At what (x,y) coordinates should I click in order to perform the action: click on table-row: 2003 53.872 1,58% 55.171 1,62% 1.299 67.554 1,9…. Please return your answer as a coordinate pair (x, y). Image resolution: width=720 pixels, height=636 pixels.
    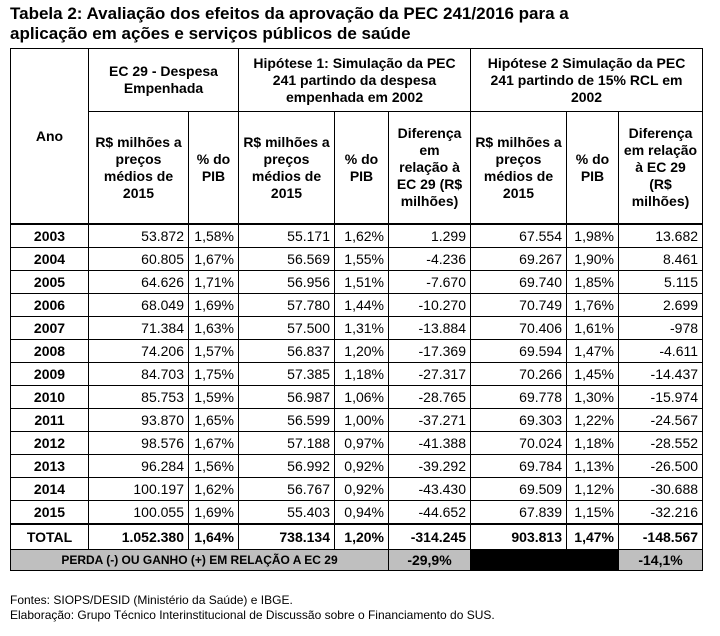
    Looking at the image, I should click on (357, 235).